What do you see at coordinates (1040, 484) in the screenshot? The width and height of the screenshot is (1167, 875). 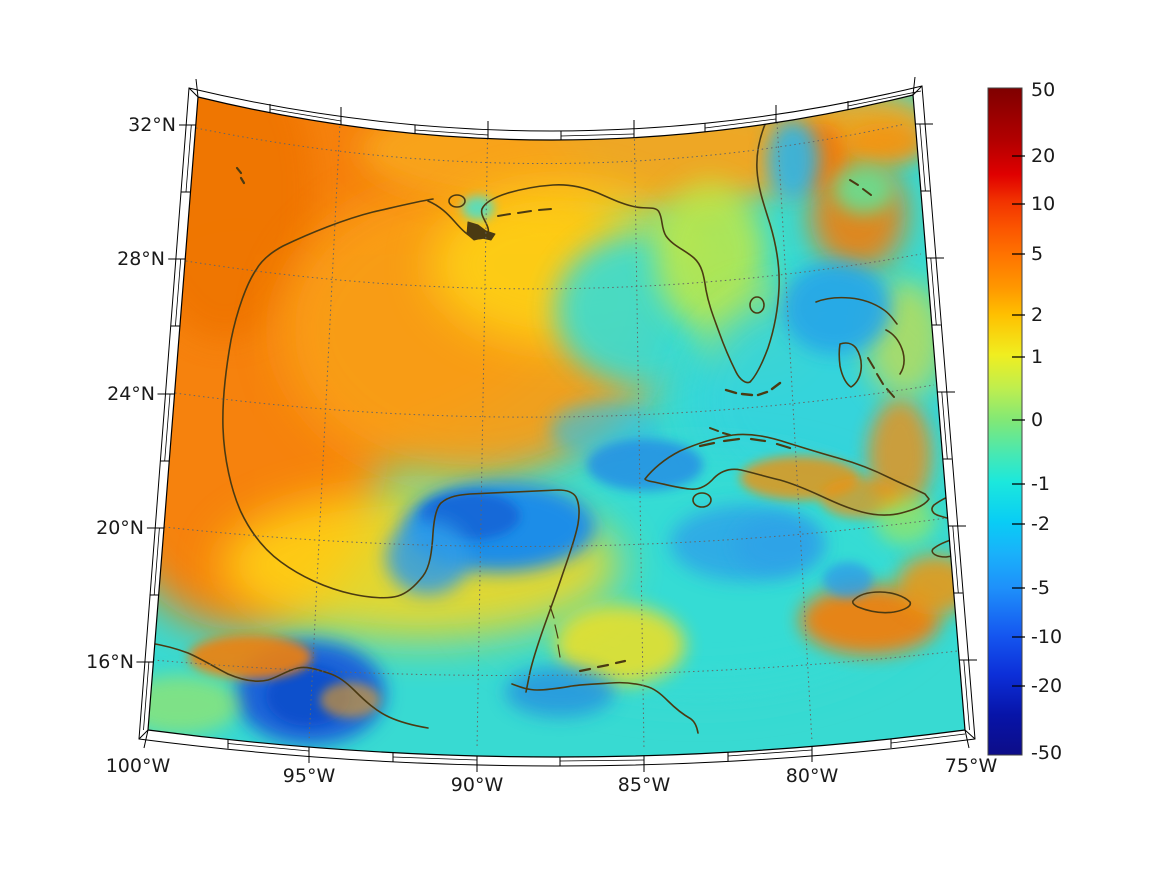 I see `colorbar-tick-label-m1: -1` at bounding box center [1040, 484].